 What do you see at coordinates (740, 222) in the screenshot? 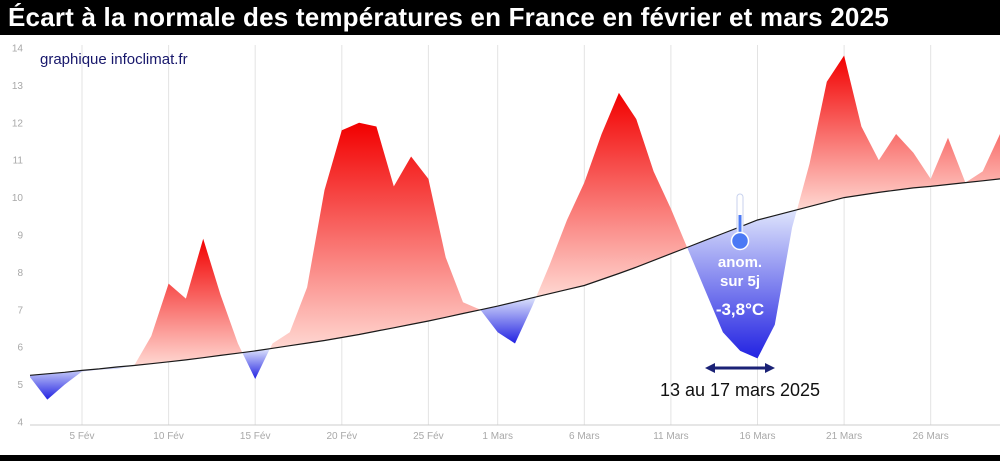
I see `thermometer-icon` at bounding box center [740, 222].